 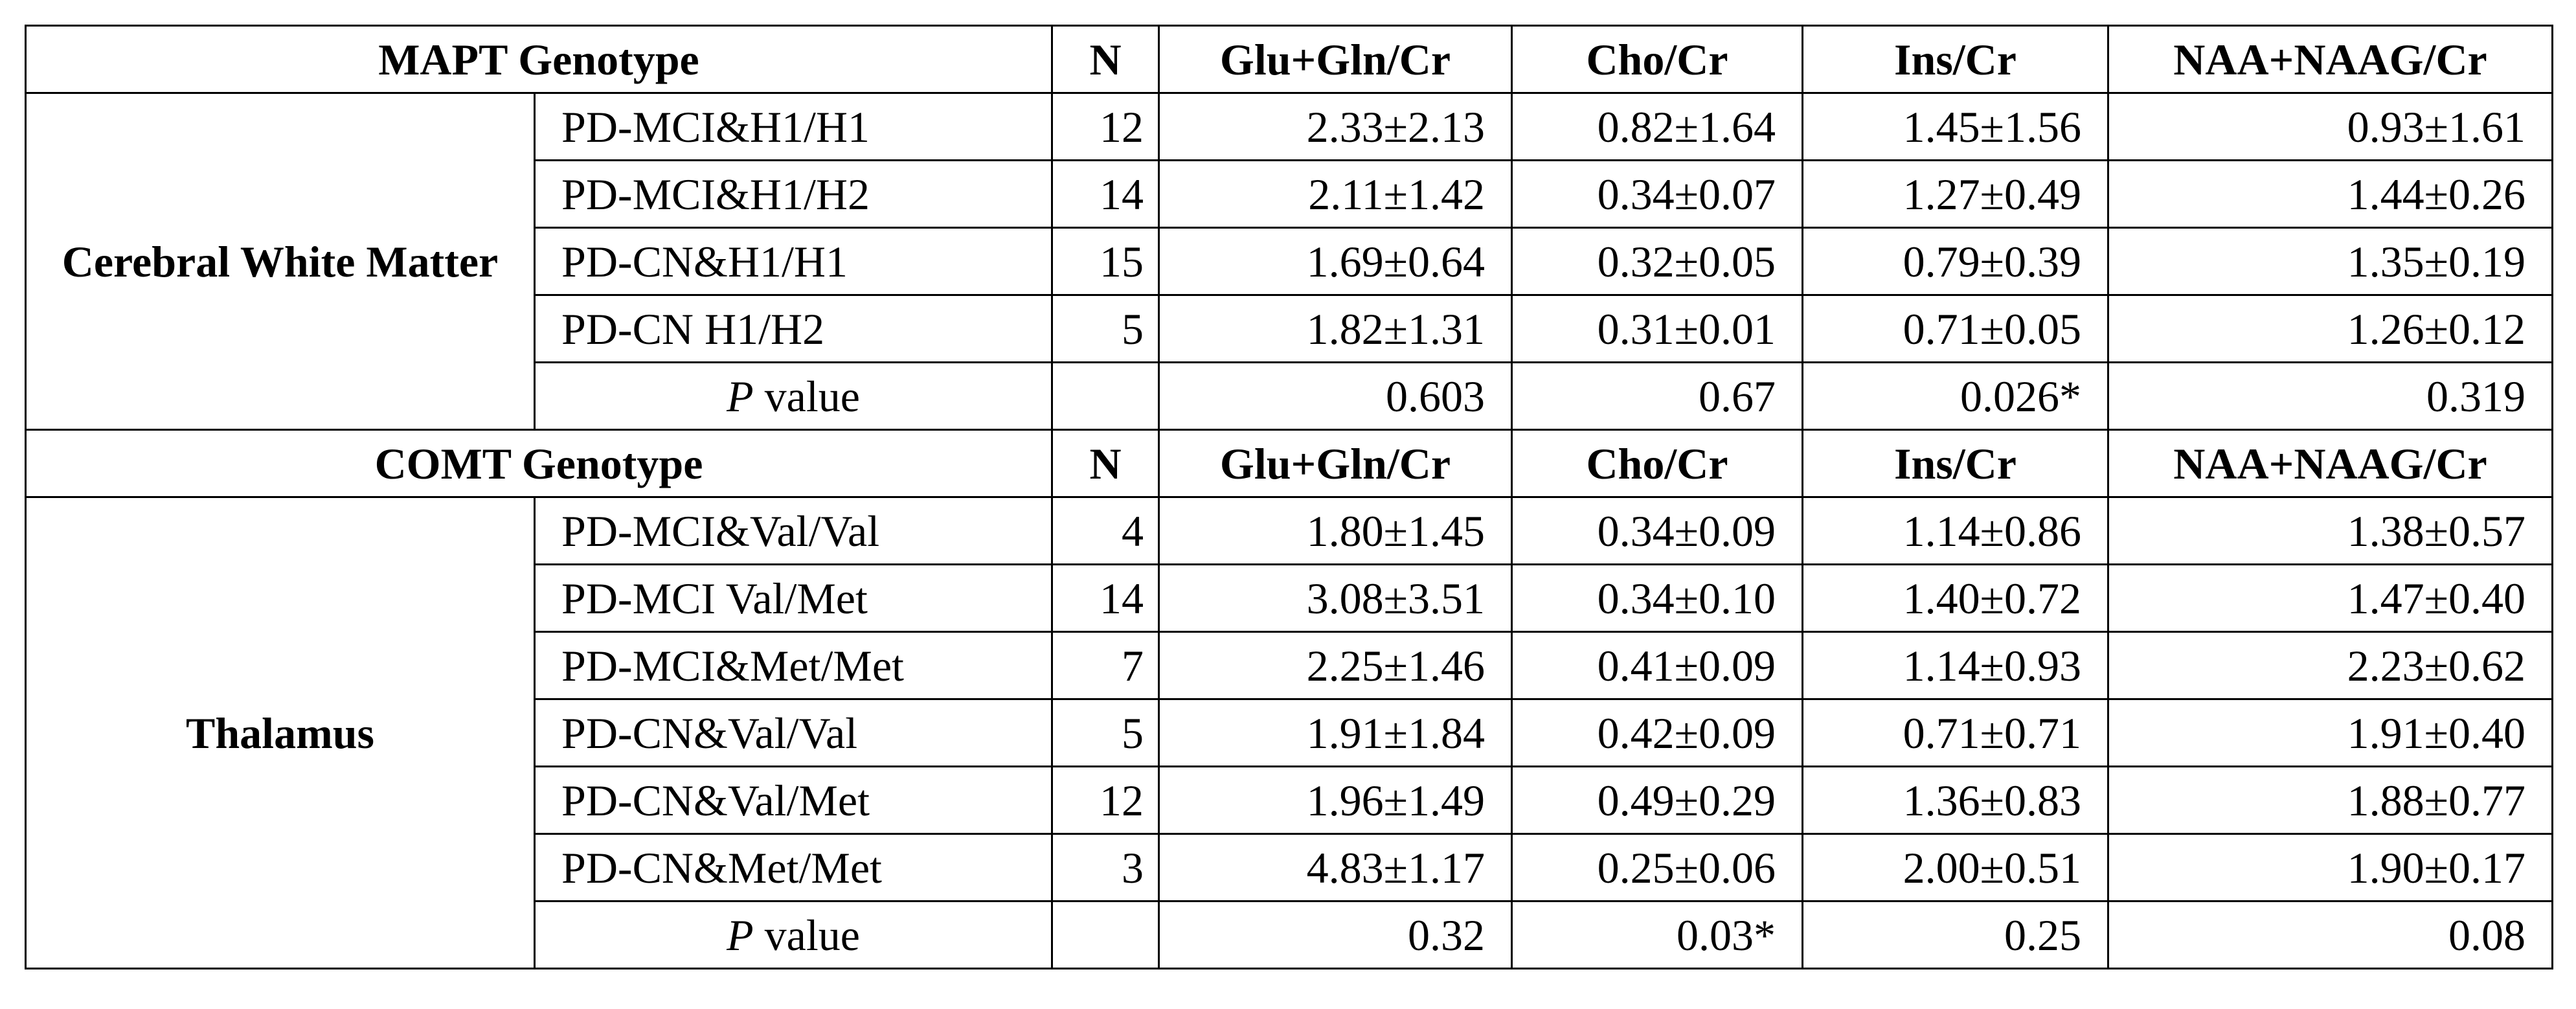 What do you see at coordinates (2330, 732) in the screenshot?
I see `value-cell: 1.91±0.40` at bounding box center [2330, 732].